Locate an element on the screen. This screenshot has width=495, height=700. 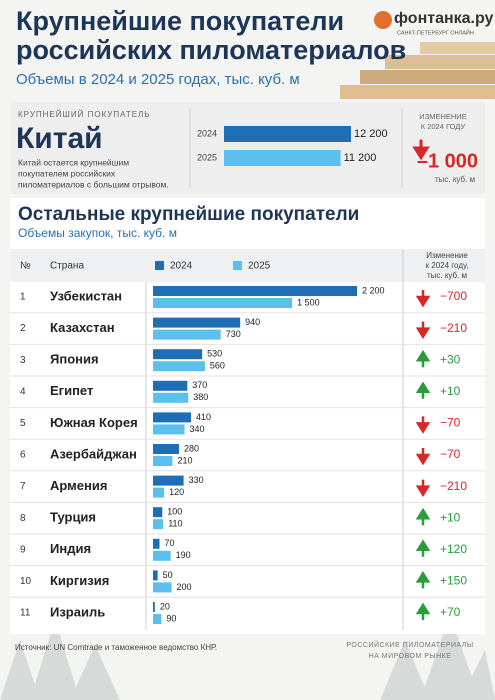
row-number: 10 is located at coordinates (26, 581).